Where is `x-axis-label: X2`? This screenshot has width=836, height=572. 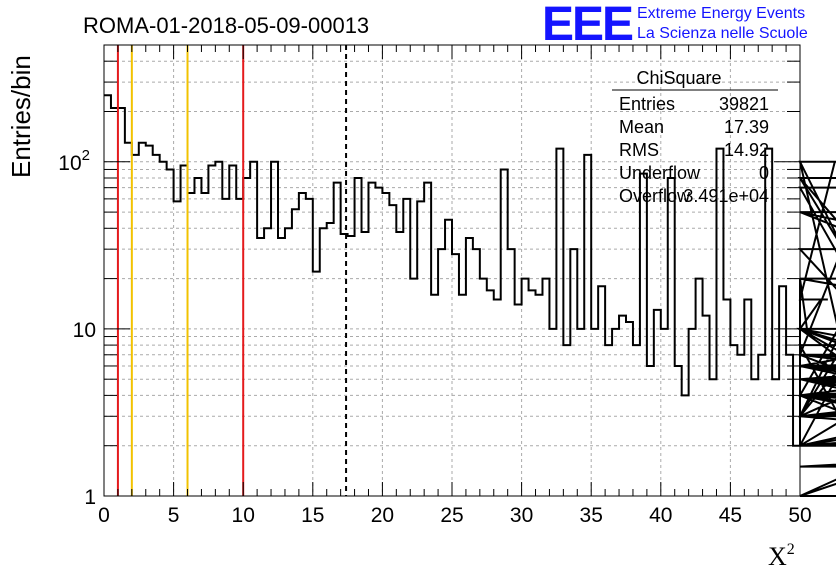 x-axis-label: X2 is located at coordinates (781, 556).